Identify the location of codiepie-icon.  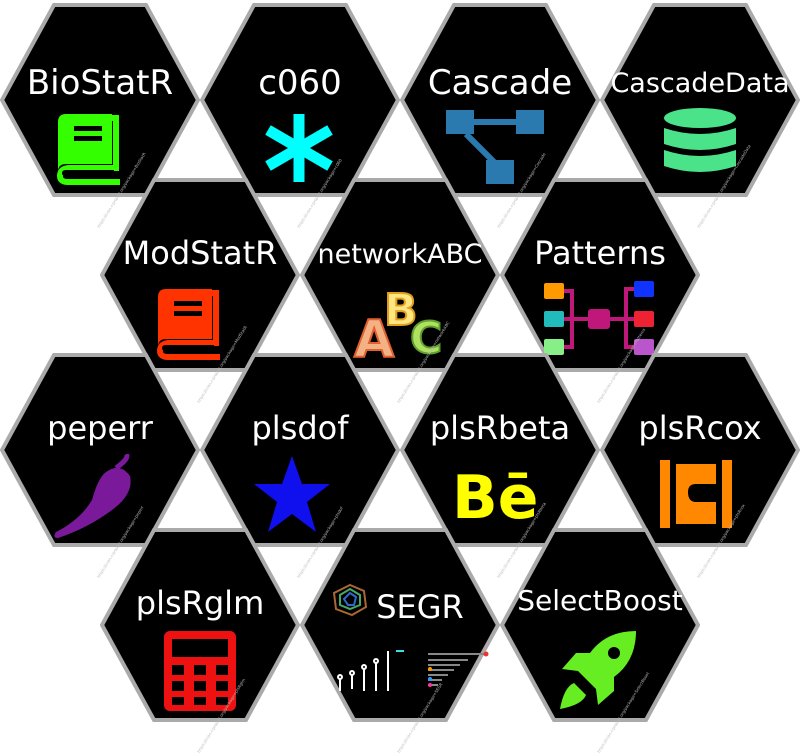
(696, 494).